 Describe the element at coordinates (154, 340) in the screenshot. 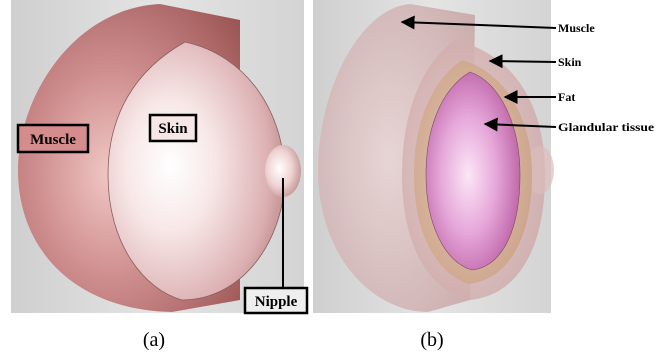

I see `caption-a: (a)` at that location.